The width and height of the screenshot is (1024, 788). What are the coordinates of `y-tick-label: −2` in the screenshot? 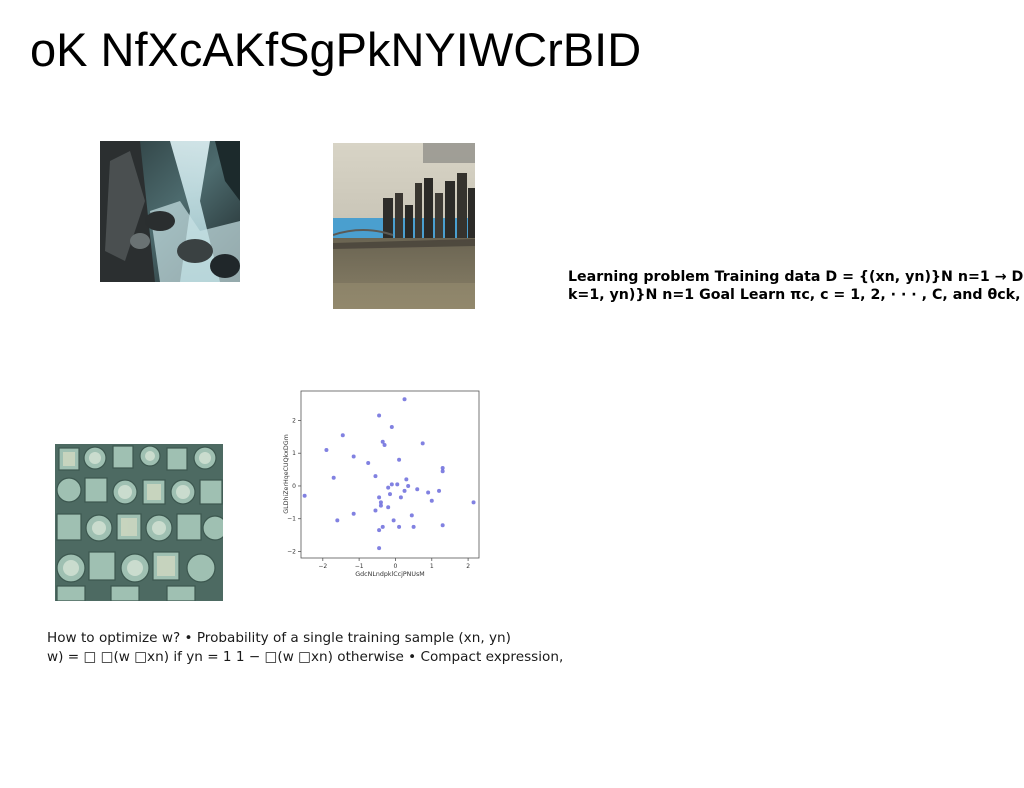 It's located at (291, 551).